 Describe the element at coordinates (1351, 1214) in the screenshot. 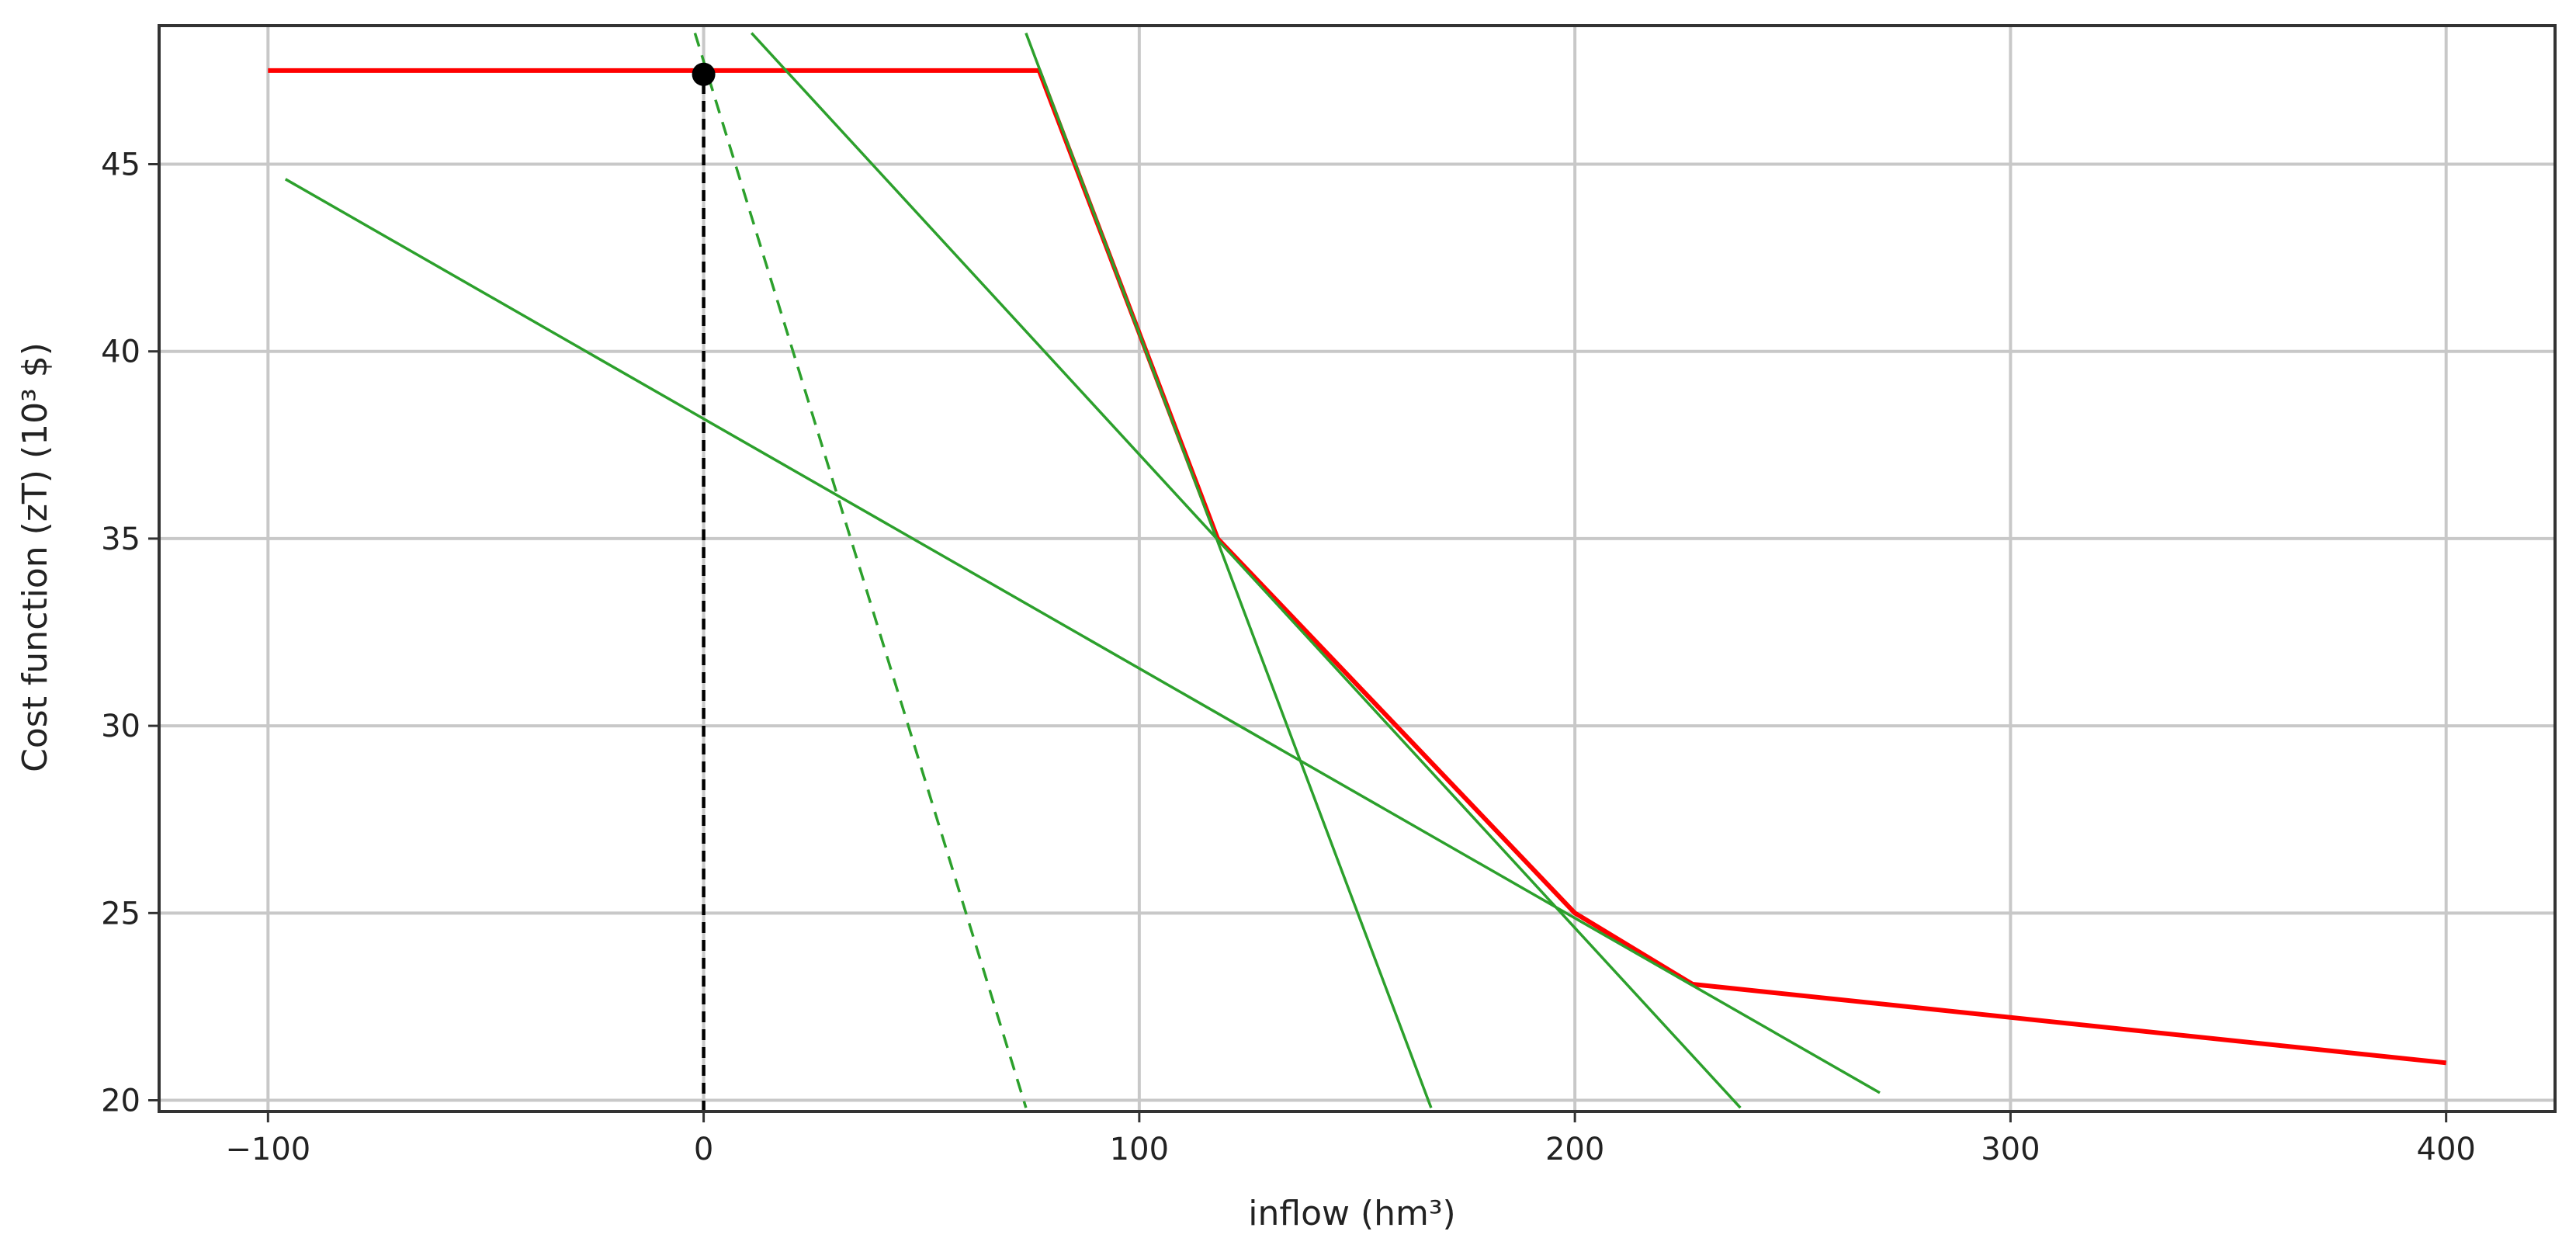

I see `x-axis-label: inflow (hm³)` at that location.